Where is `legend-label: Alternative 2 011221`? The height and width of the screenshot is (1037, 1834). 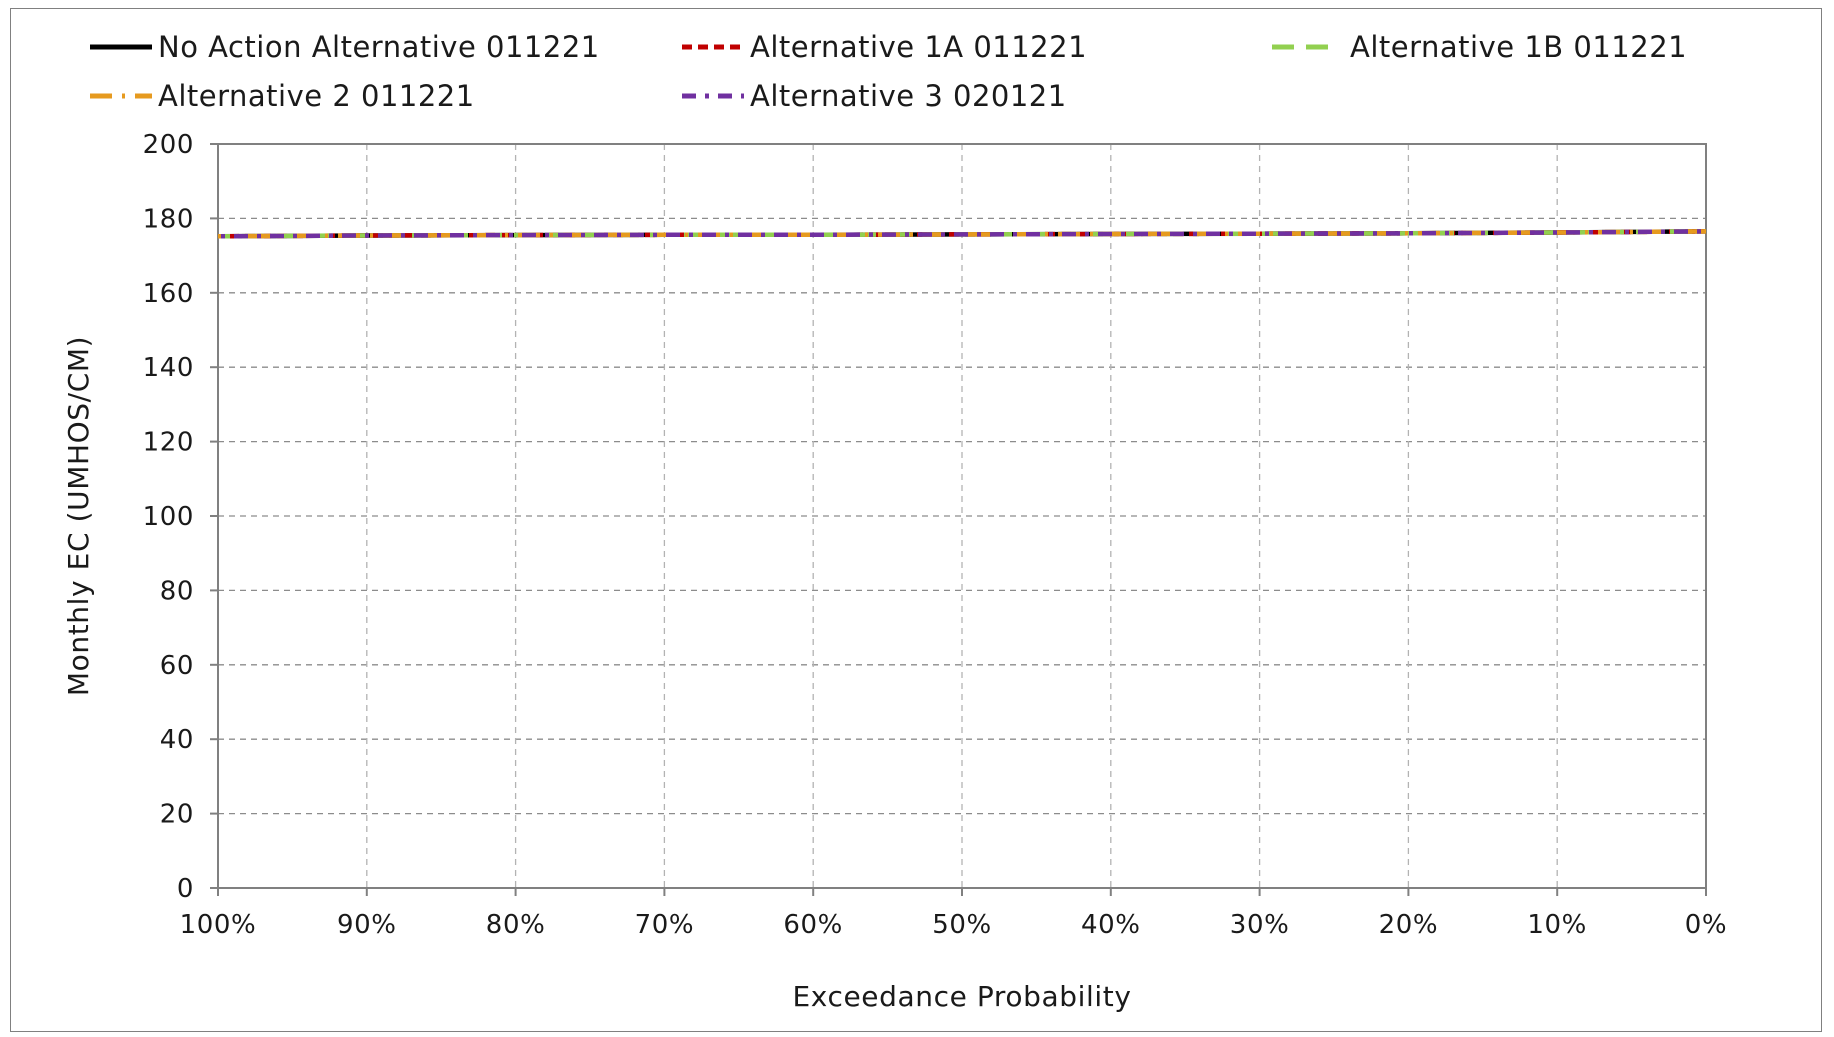
legend-label: Alternative 2 011221 is located at coordinates (316, 96).